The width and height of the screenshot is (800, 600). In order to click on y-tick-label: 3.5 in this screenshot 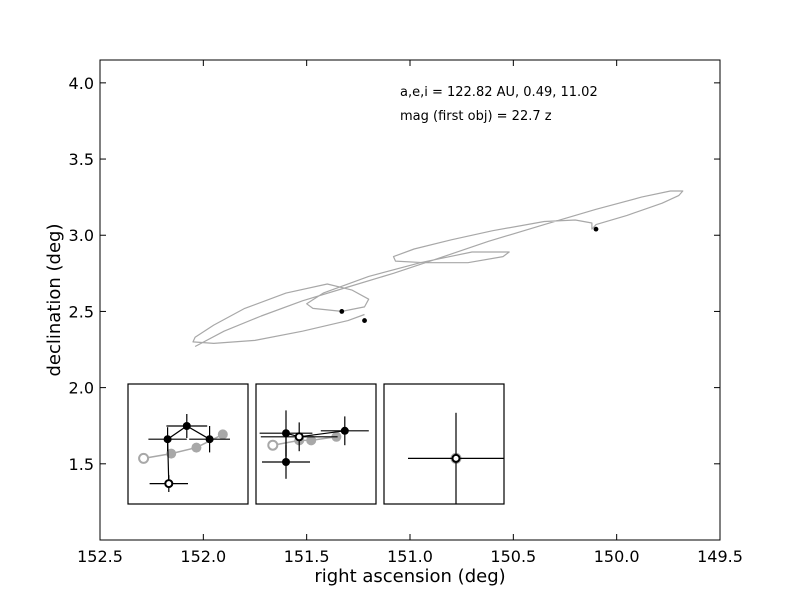, I will do `click(81, 159)`.